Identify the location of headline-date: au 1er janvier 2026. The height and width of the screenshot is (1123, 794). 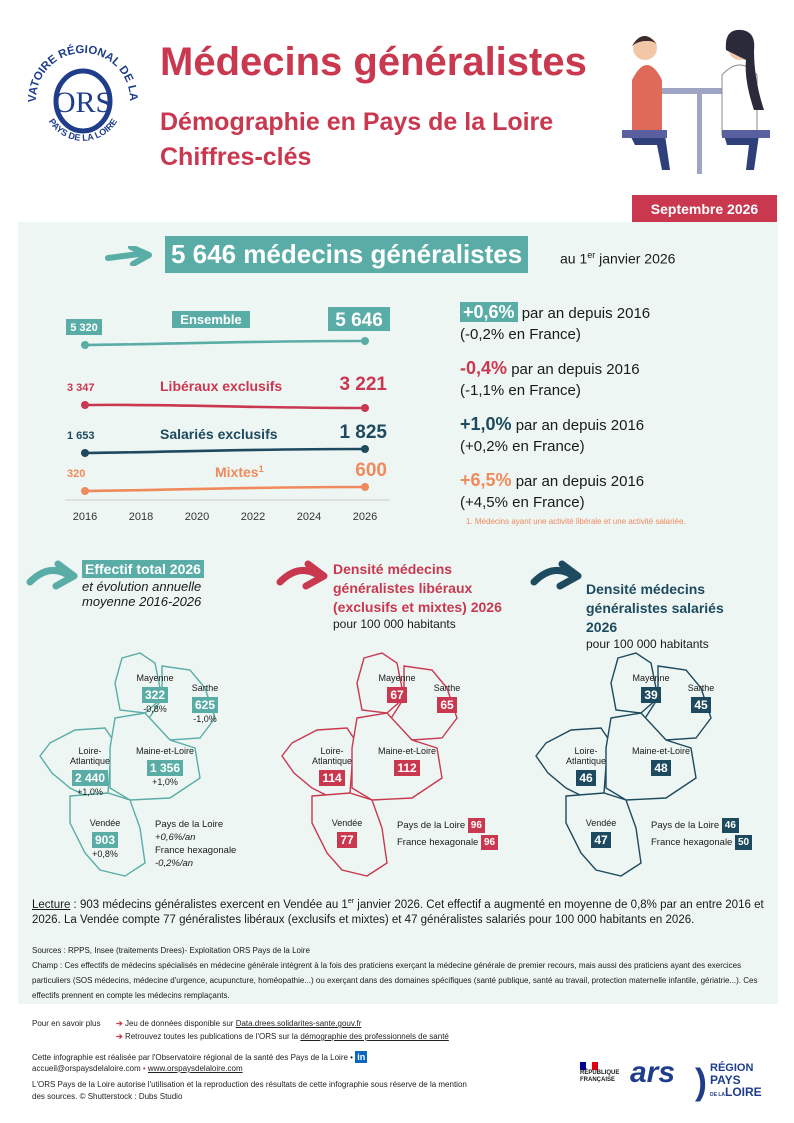
(618, 258).